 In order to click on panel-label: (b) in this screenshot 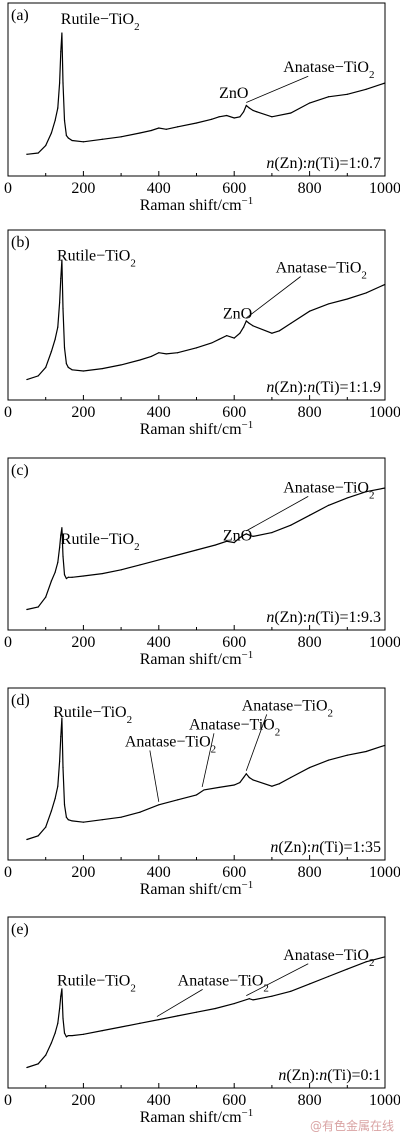, I will do `click(20, 242)`.